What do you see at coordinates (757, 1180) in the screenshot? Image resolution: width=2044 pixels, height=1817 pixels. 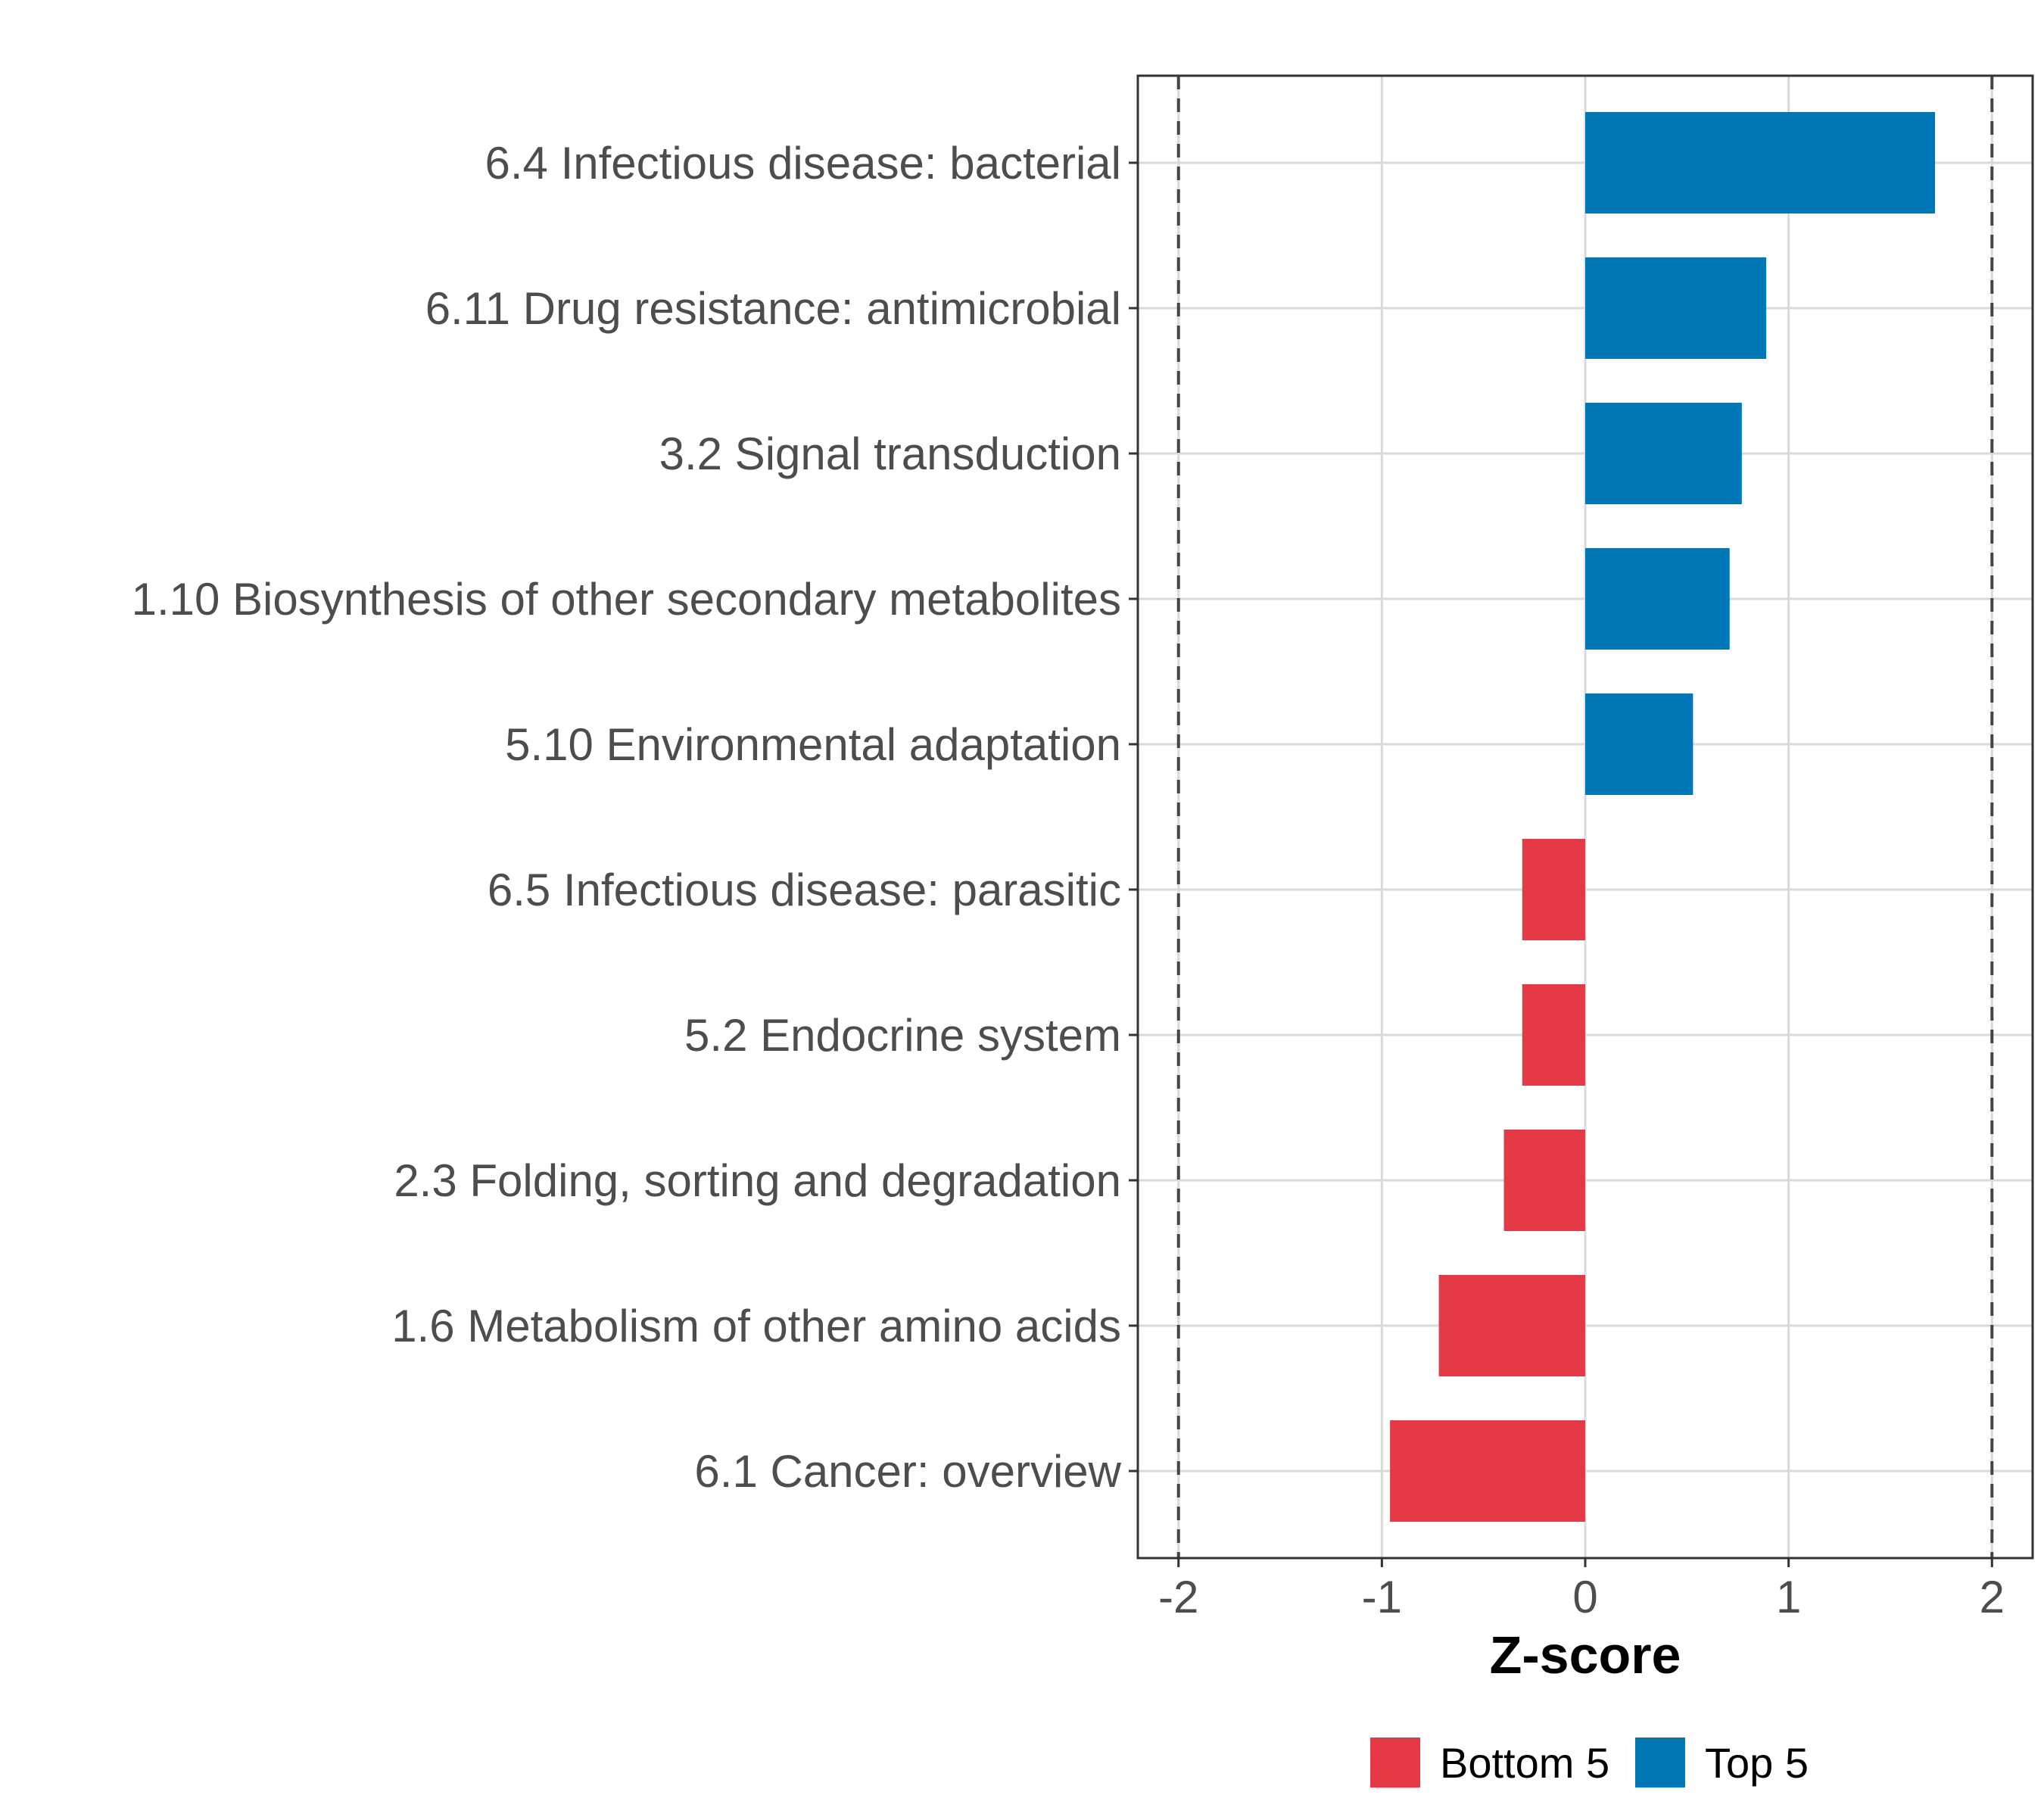 I see `y-tick-label: 2.3 Folding, sorting and degradation` at bounding box center [757, 1180].